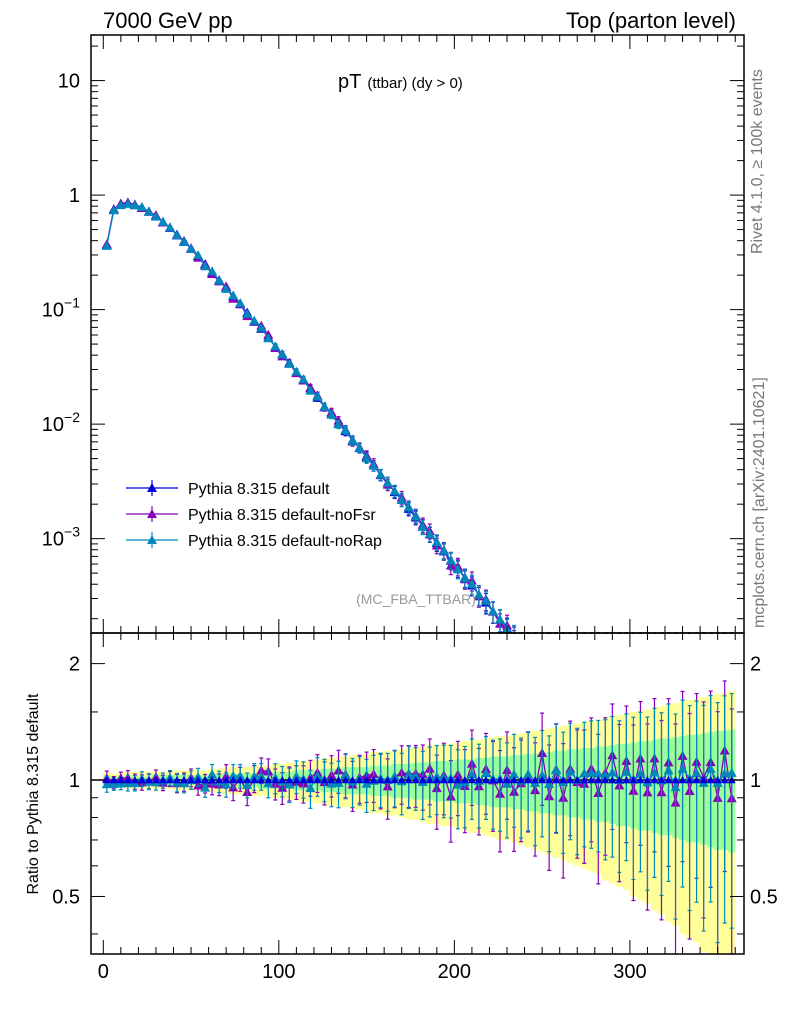 The height and width of the screenshot is (1024, 786). Describe the element at coordinates (414, 83) in the screenshot. I see `main-title-sub: (ttbar) (dy > 0)` at that location.